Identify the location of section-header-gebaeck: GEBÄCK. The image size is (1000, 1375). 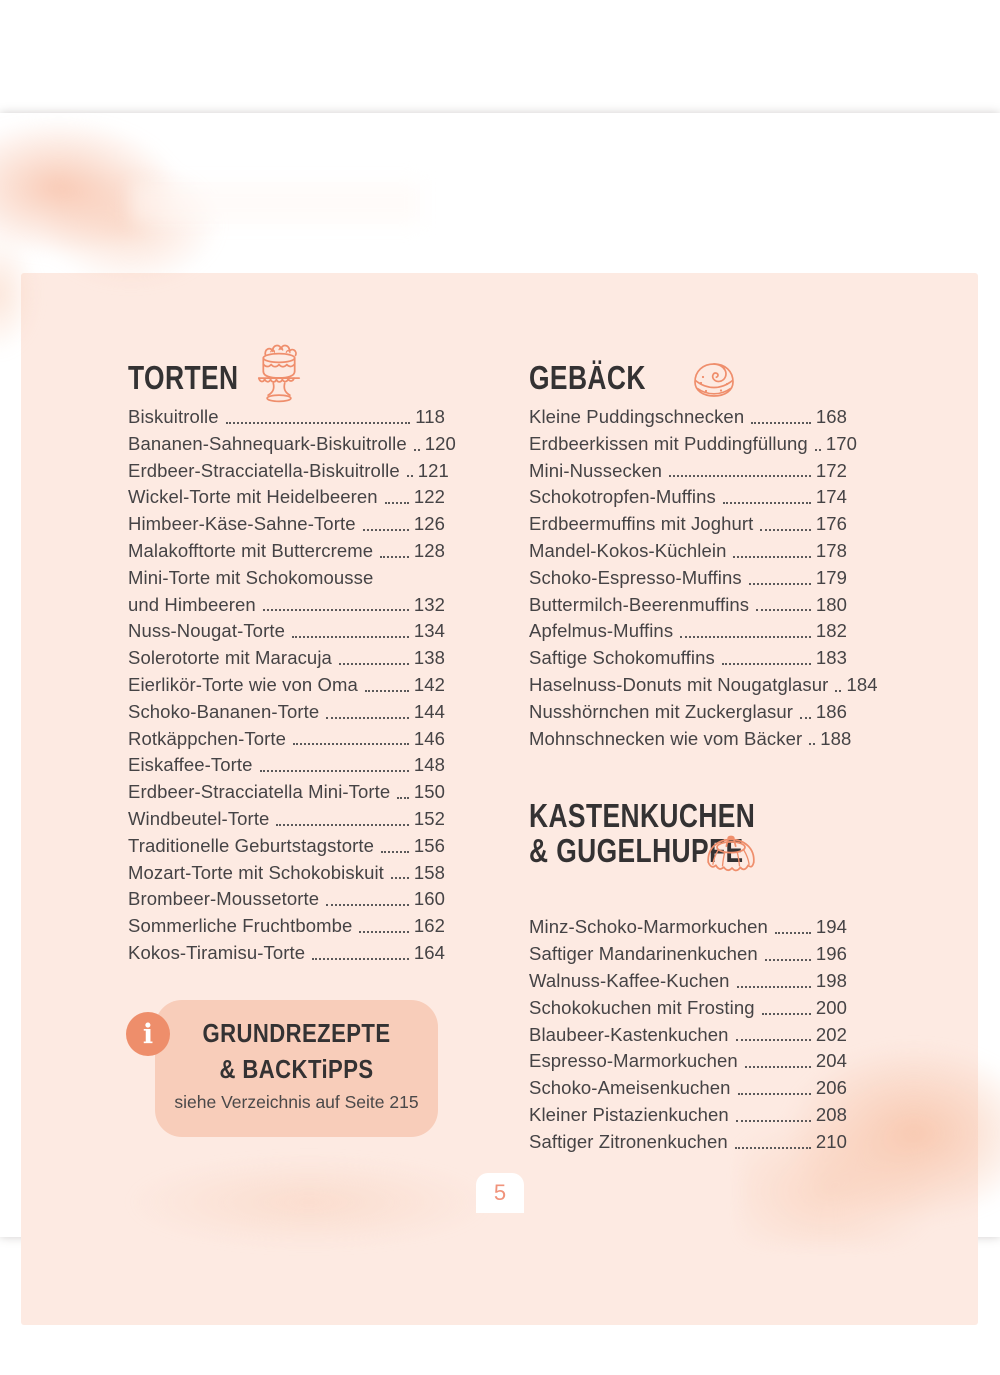
(688, 378).